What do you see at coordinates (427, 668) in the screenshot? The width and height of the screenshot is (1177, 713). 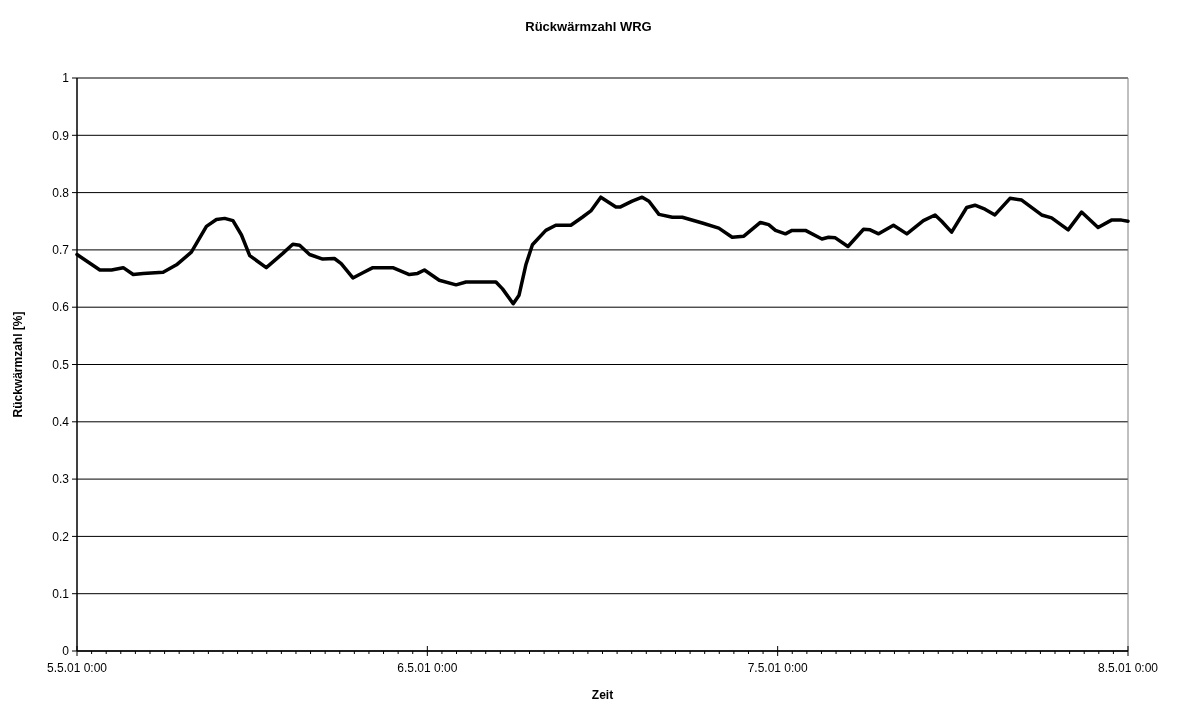 I see `x-tick-label: 6.5.01 0:00` at bounding box center [427, 668].